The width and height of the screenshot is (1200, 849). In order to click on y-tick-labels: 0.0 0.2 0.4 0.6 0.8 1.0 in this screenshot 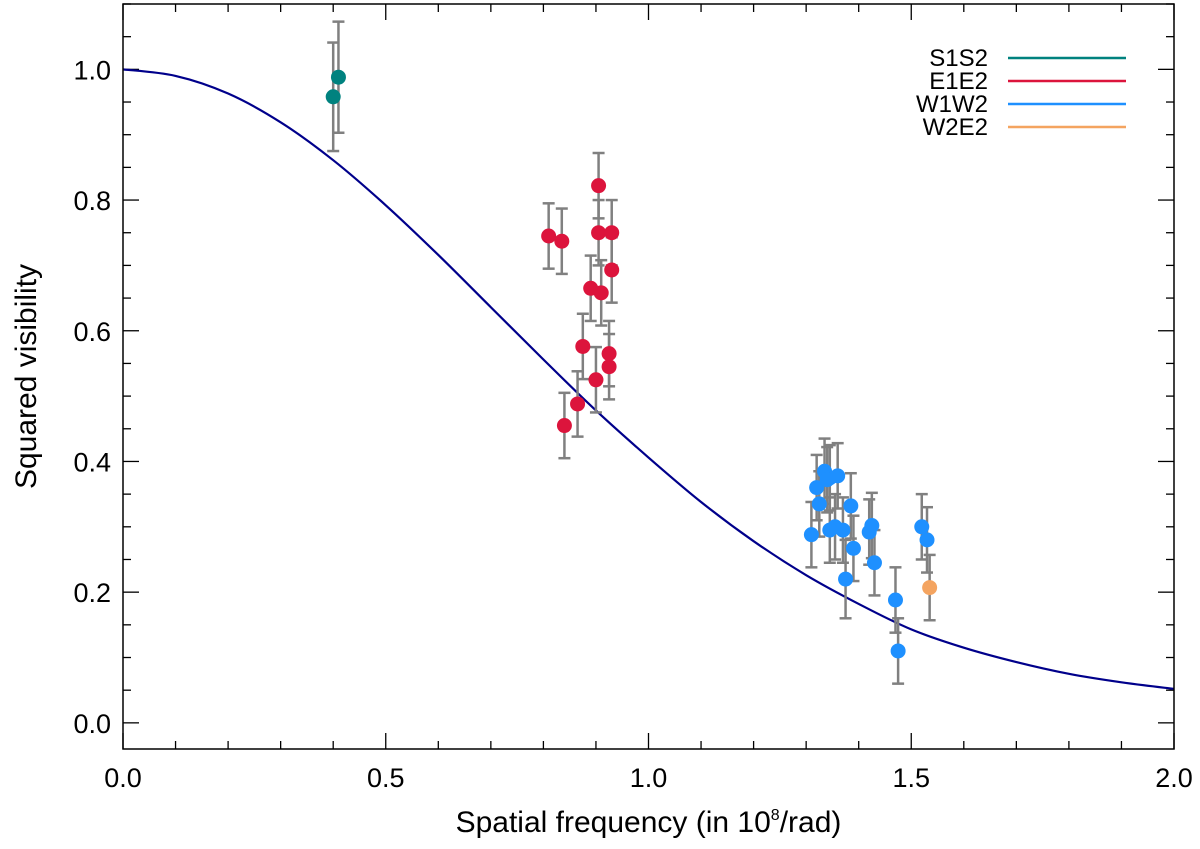, I will do `click(92, 397)`.